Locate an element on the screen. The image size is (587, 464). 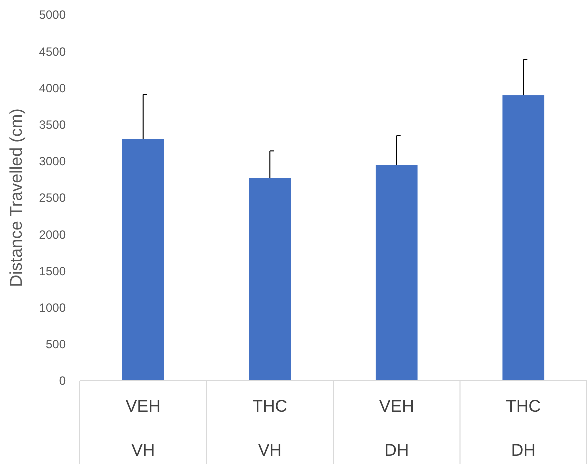
y-tick-label: 4000 is located at coordinates (52, 88).